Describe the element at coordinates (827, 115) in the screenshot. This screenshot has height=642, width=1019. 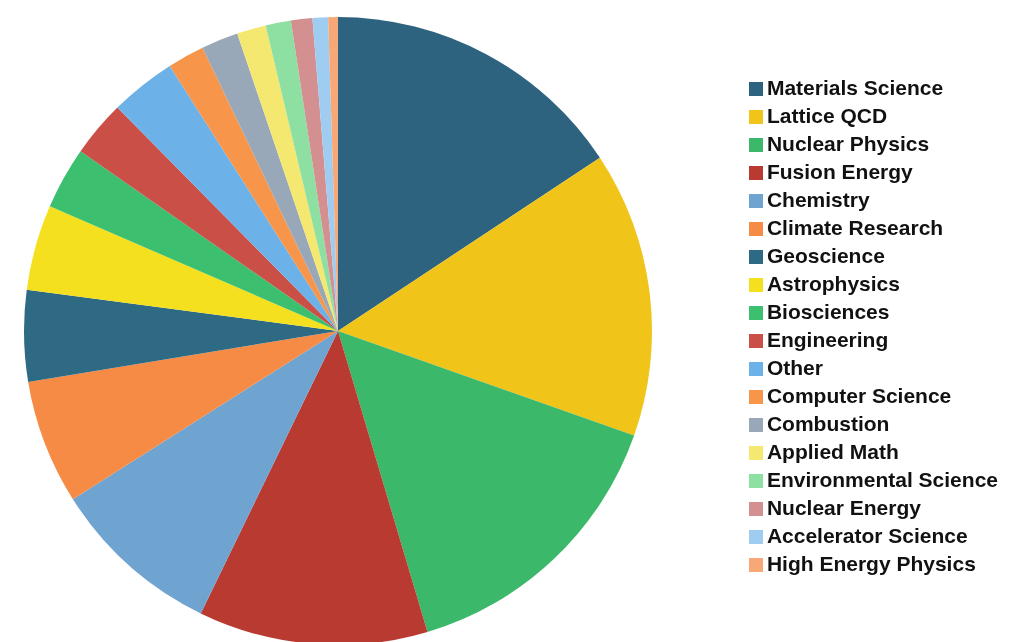
I see `legend-label: Lattice QCD` at that location.